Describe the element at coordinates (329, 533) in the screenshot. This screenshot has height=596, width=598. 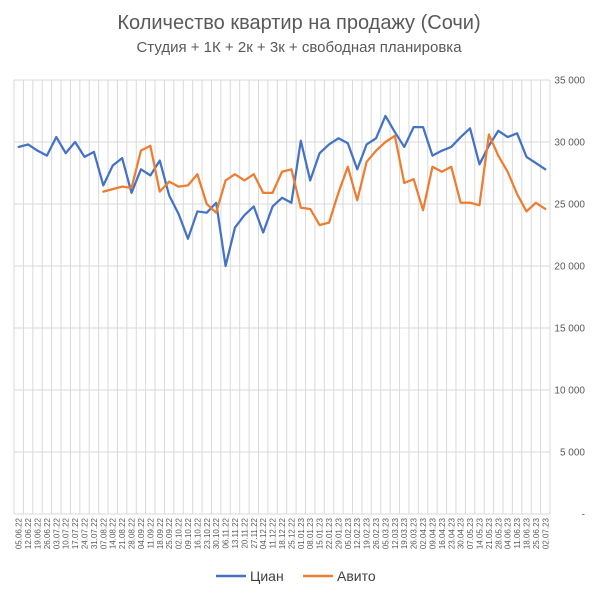
I see `x-tick-label: 22.01.23` at that location.